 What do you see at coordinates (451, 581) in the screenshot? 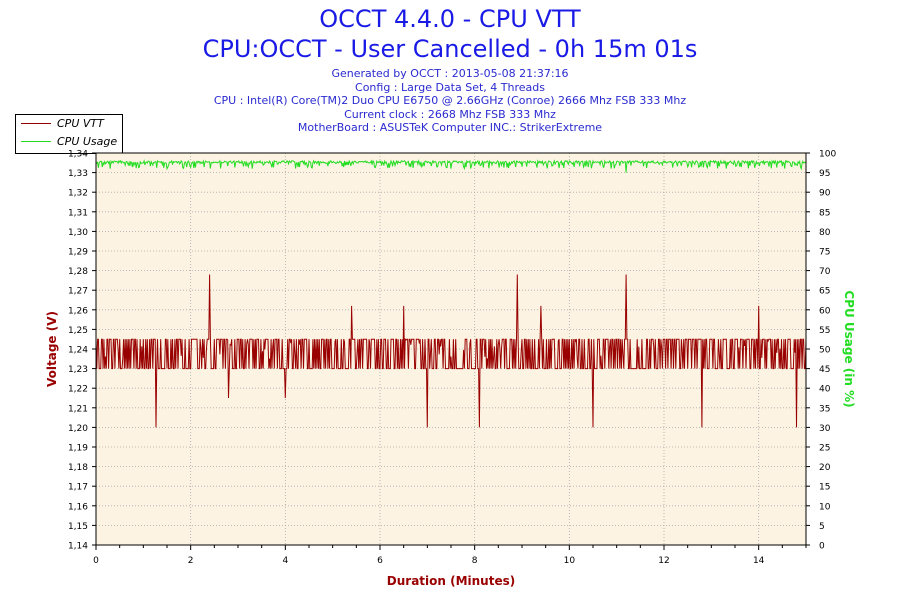
I see `x-axis-label: Duration (Minutes)` at bounding box center [451, 581].